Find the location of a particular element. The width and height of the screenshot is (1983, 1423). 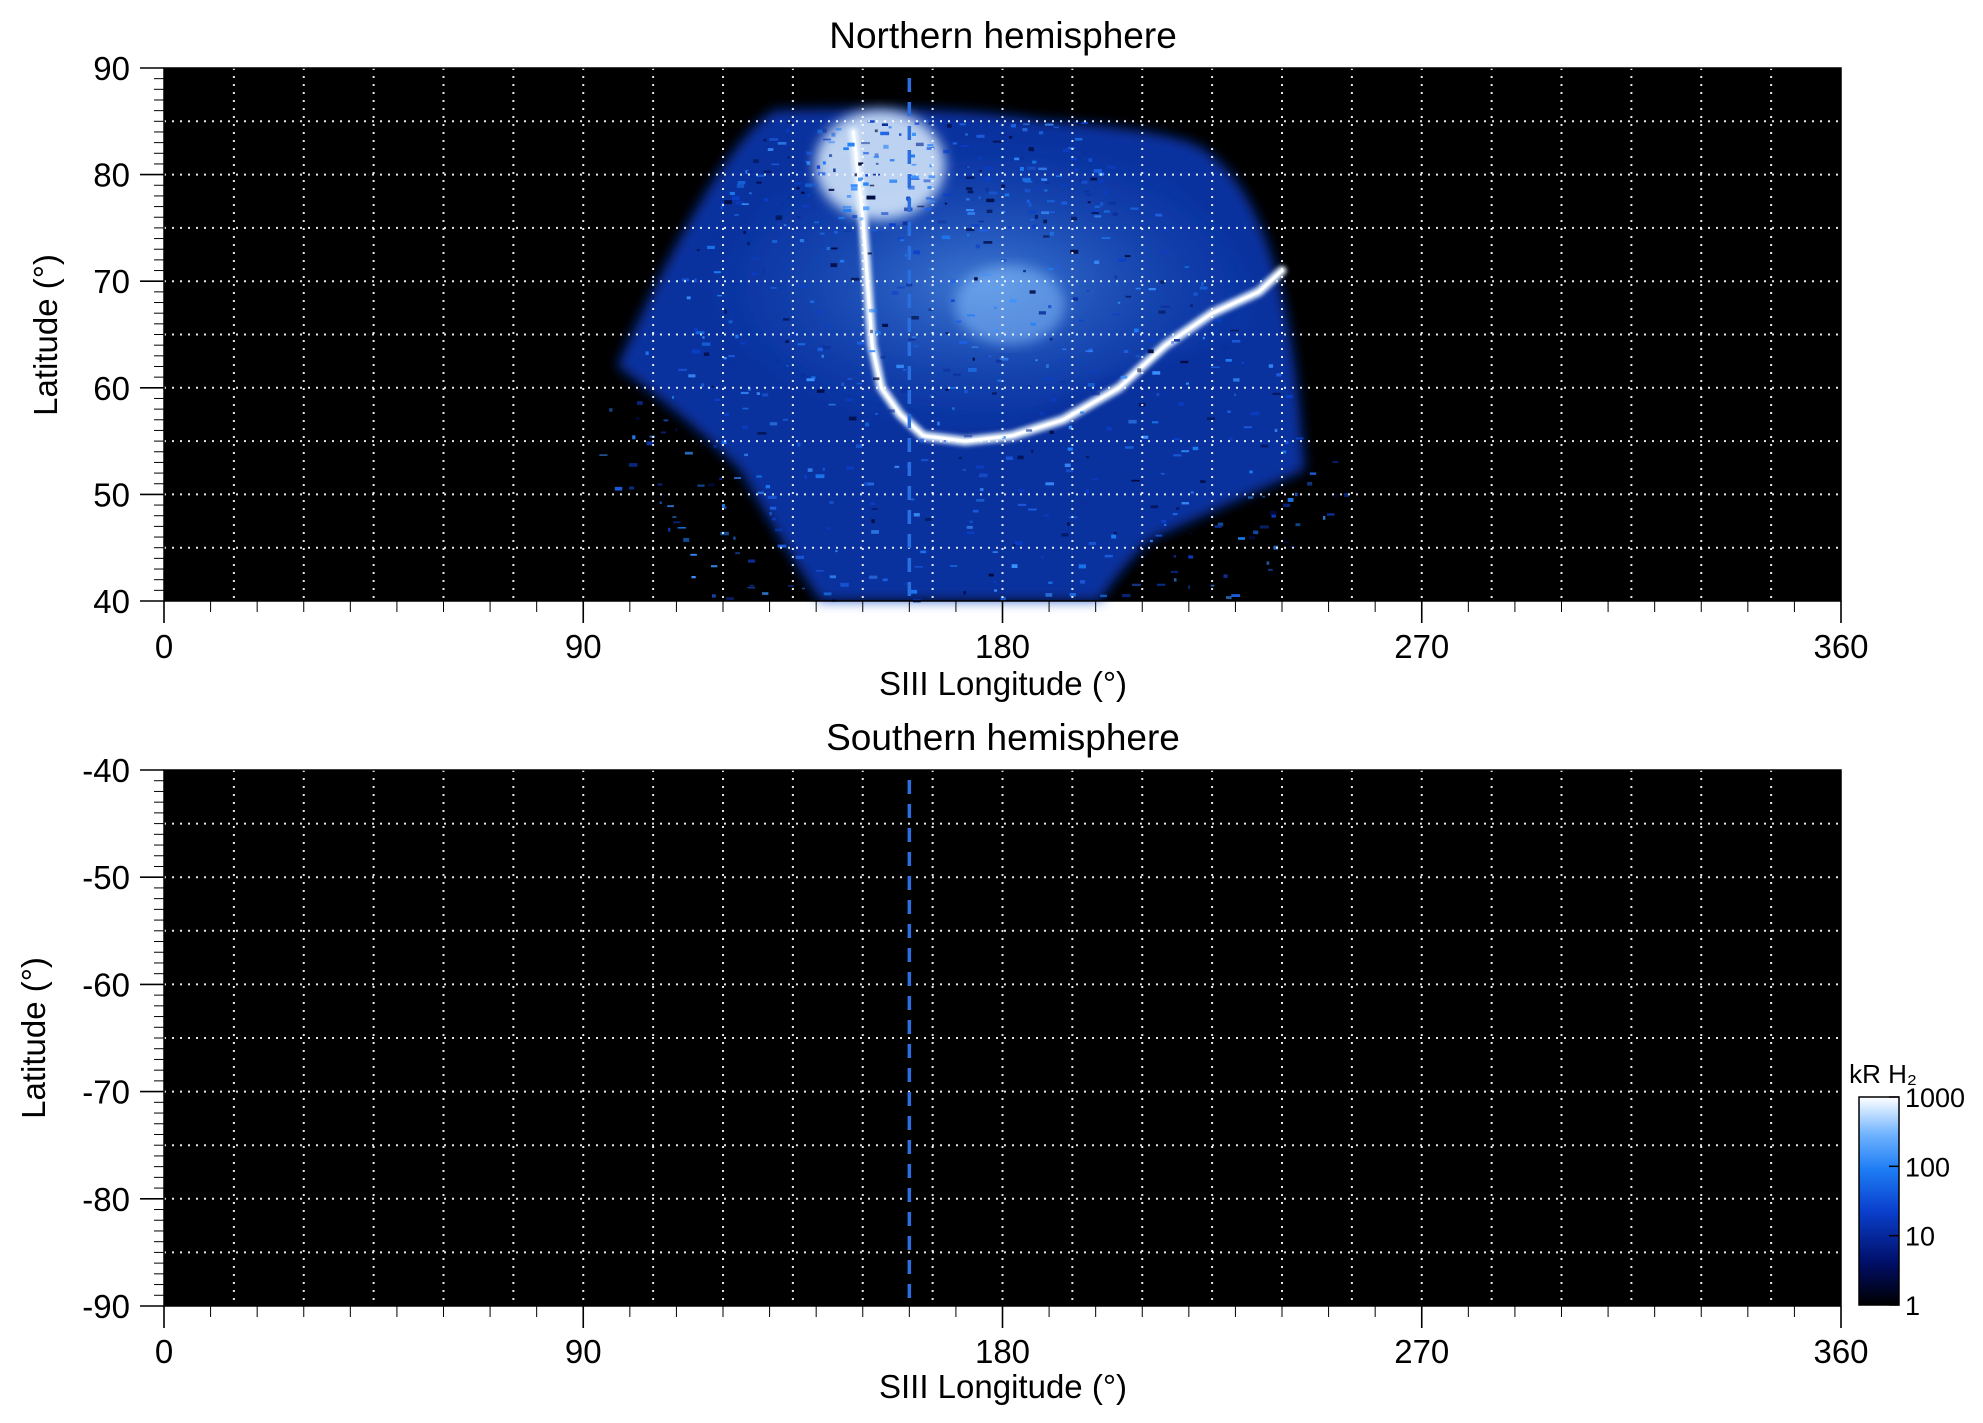

north-y-tick-label: 70 is located at coordinates (111, 281).